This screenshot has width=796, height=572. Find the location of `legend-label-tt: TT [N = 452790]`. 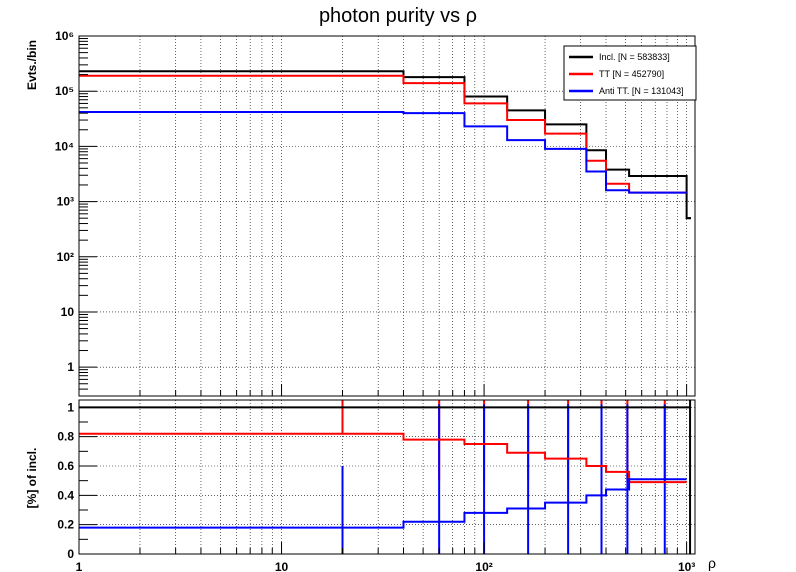

legend-label-tt: TT [N = 452790] is located at coordinates (631, 74).